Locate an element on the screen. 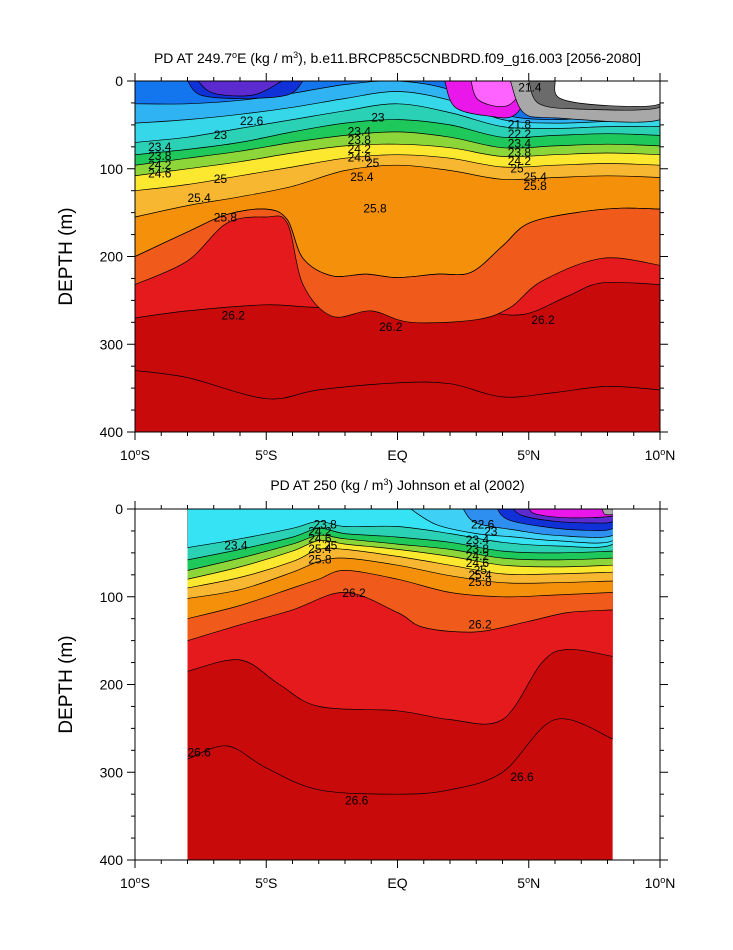 The image size is (733, 950). title-part: ) Johnson et al (2002) is located at coordinates (456, 485).